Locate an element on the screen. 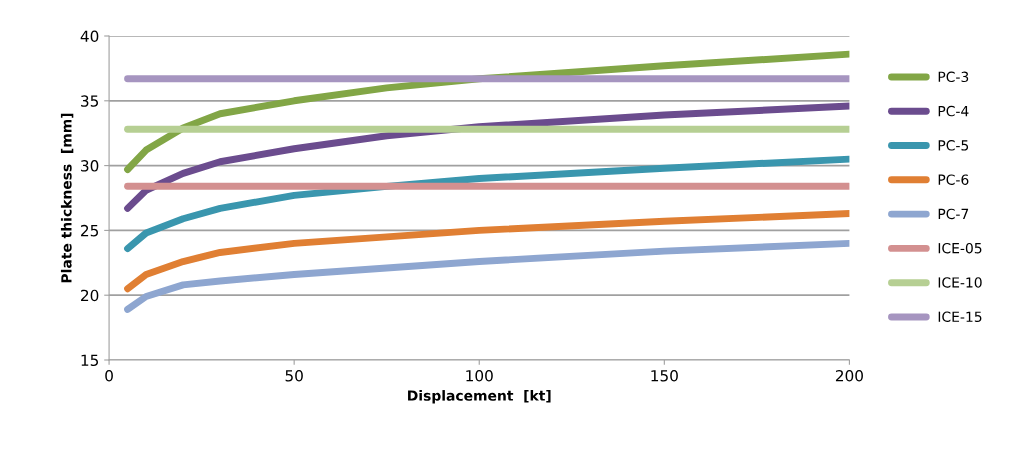 The image size is (1010, 450). y-axis-title: Plate thickness [mm] is located at coordinates (67, 198).